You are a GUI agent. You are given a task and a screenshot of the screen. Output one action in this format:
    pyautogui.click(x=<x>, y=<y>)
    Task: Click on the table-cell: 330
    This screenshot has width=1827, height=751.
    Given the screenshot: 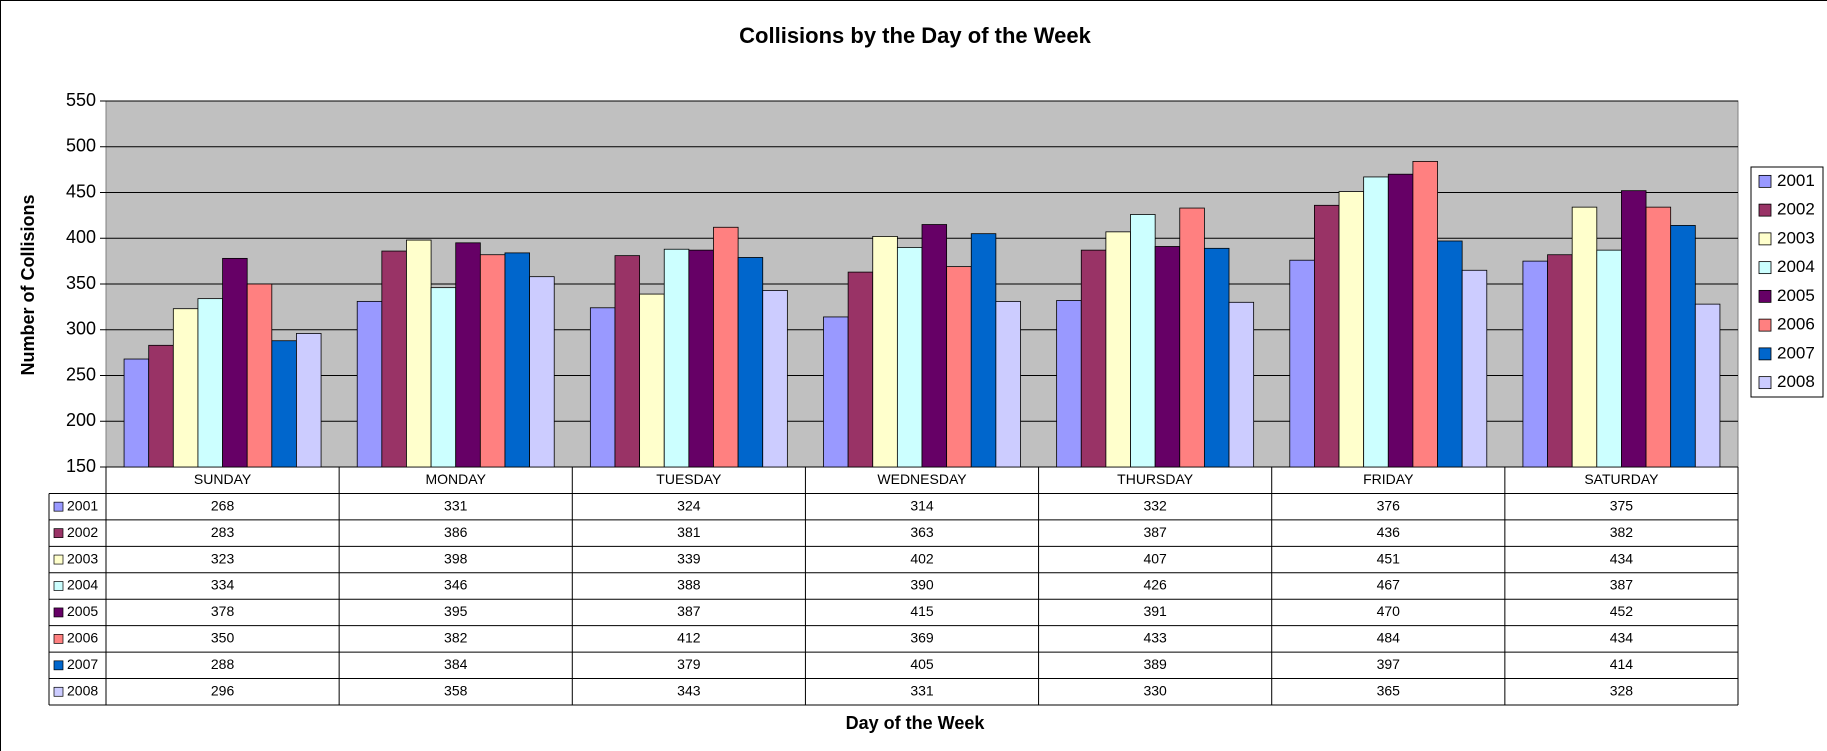 What is the action you would take?
    pyautogui.click(x=1155, y=690)
    